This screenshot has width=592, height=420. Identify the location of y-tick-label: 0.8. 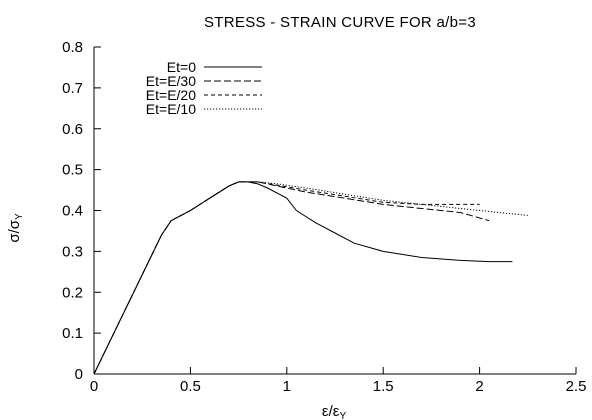
(72, 47).